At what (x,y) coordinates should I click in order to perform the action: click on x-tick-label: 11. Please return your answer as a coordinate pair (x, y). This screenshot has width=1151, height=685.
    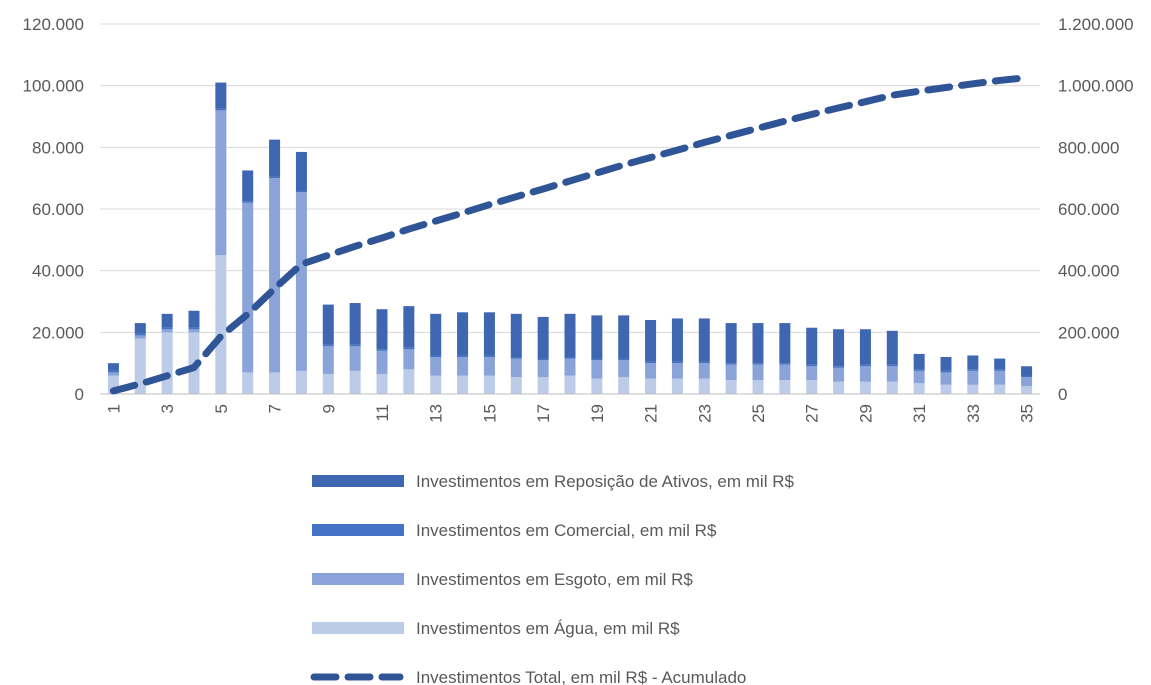
    Looking at the image, I should click on (382, 413).